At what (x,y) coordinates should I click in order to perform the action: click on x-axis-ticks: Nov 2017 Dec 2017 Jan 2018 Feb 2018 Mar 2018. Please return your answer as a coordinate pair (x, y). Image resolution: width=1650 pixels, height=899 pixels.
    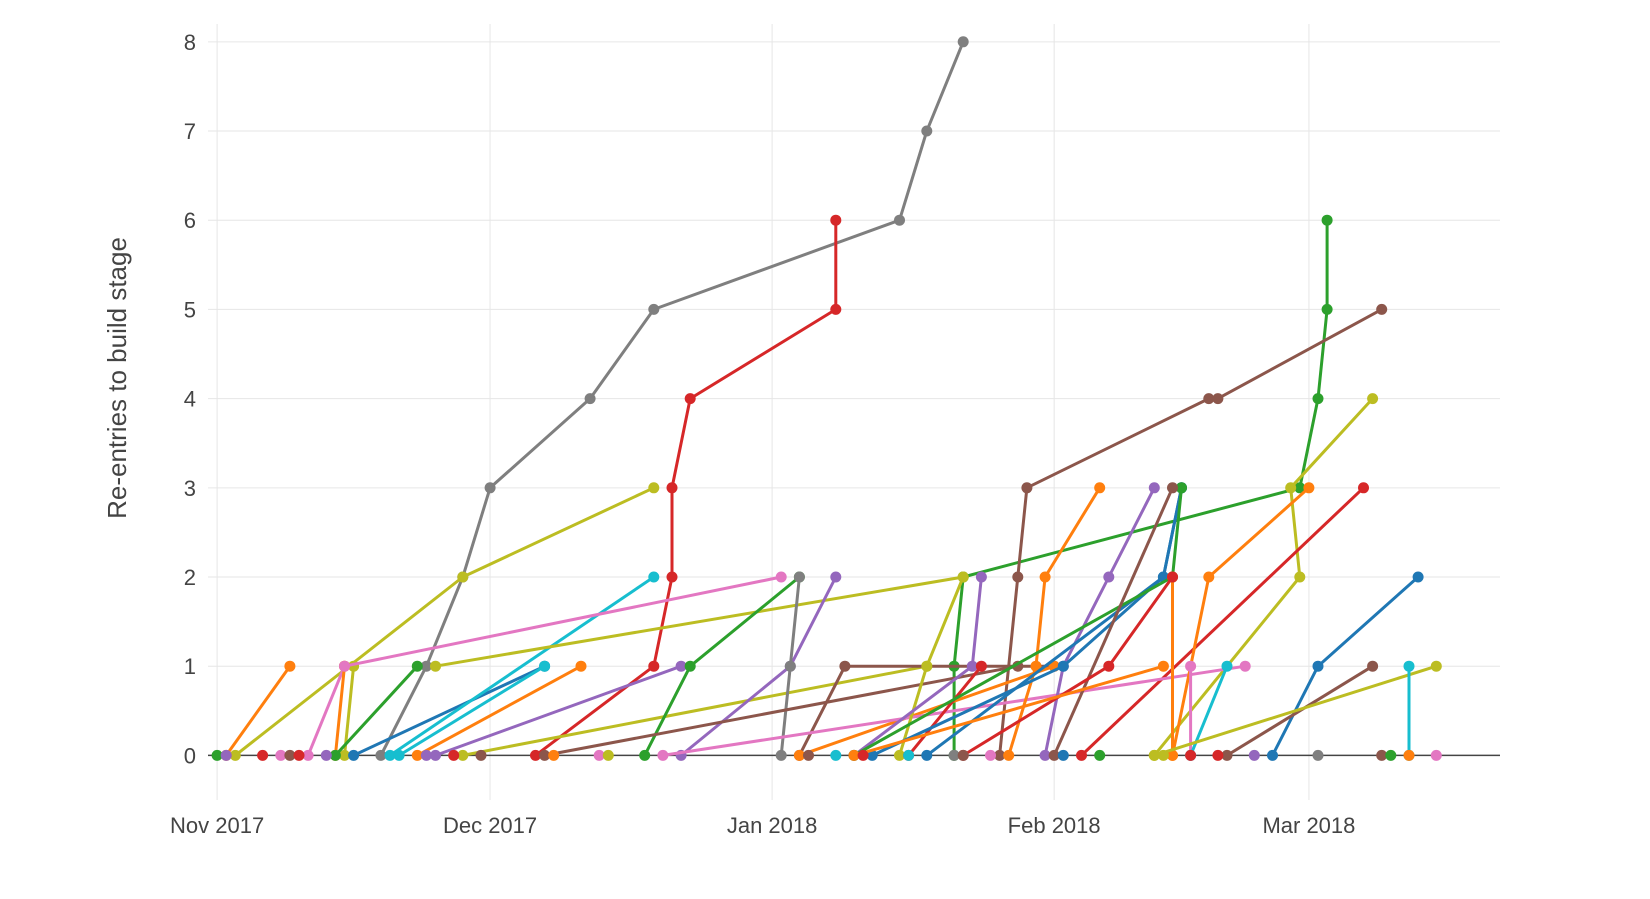
    Looking at the image, I should click on (762, 825).